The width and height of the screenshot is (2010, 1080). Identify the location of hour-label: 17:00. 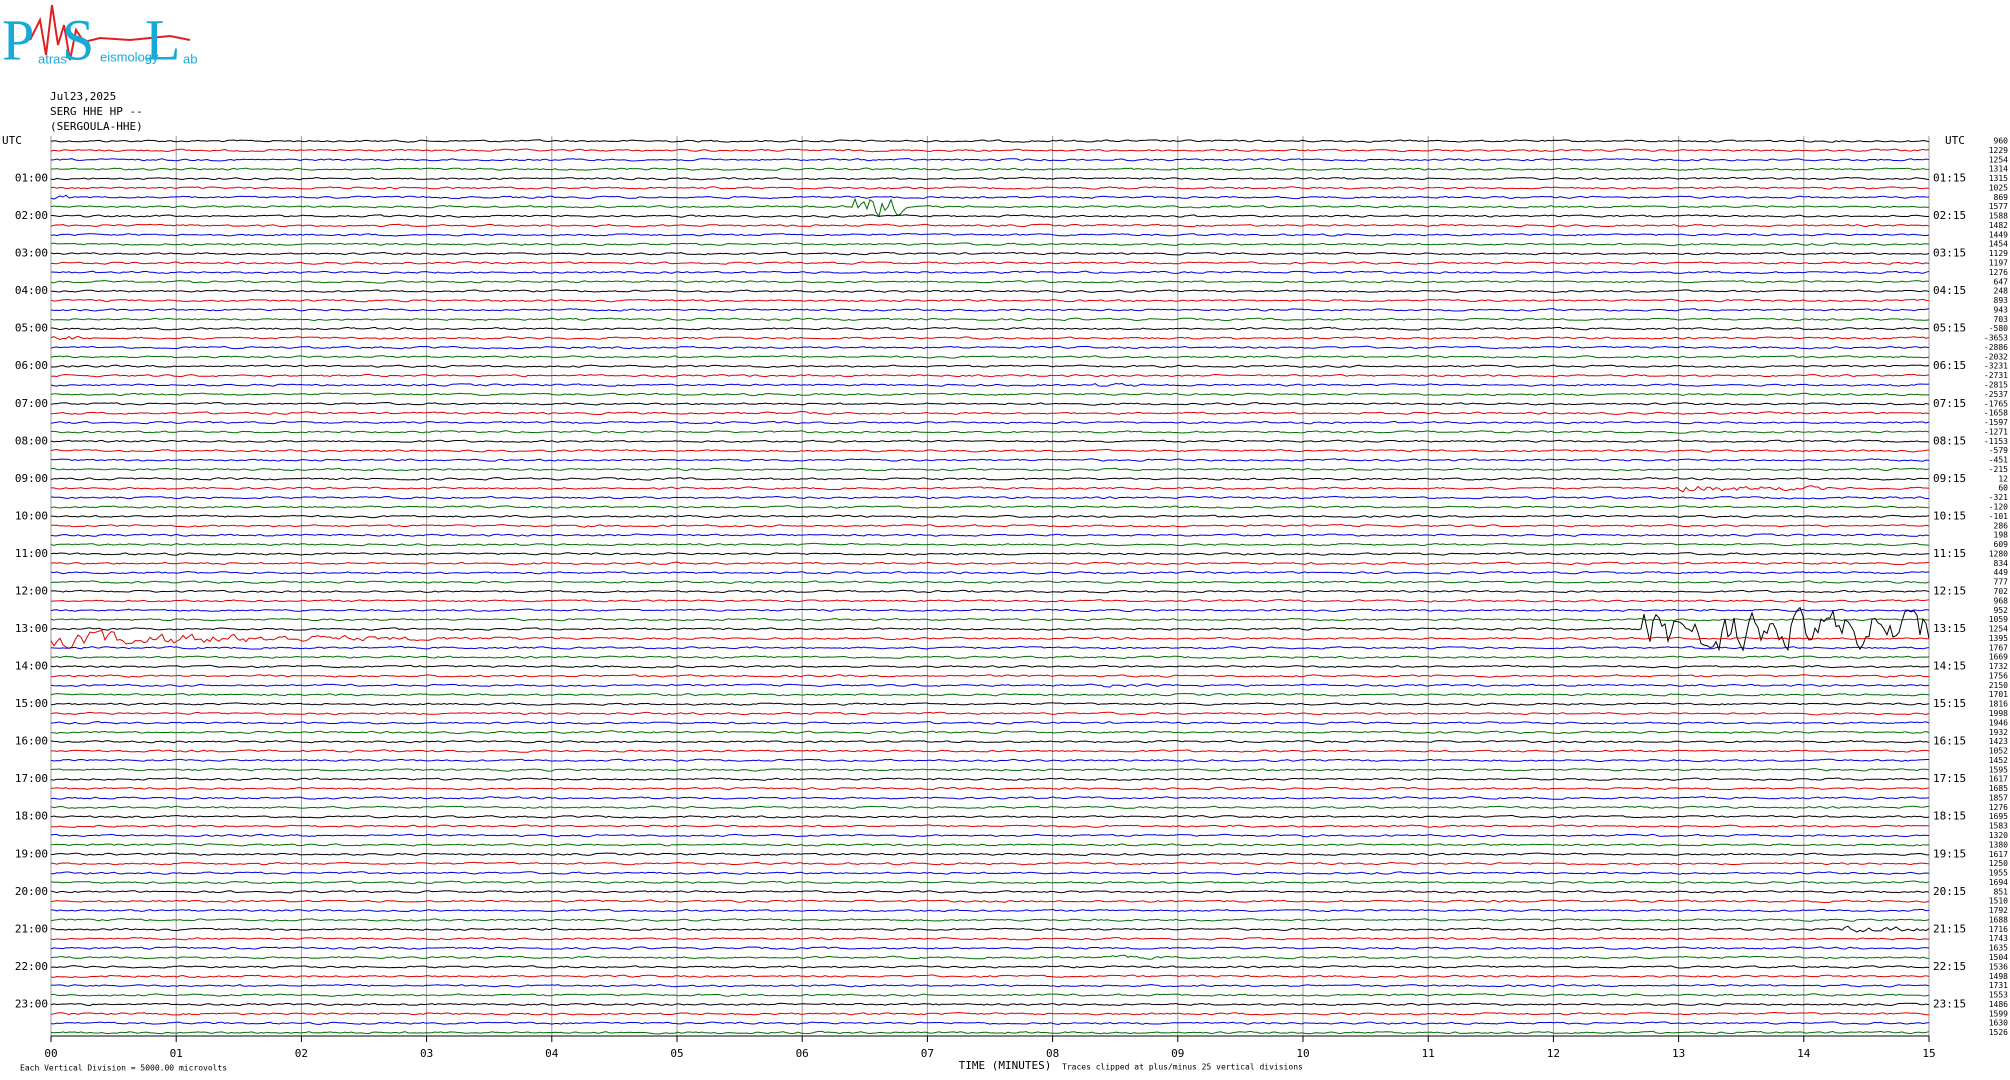
(31, 778).